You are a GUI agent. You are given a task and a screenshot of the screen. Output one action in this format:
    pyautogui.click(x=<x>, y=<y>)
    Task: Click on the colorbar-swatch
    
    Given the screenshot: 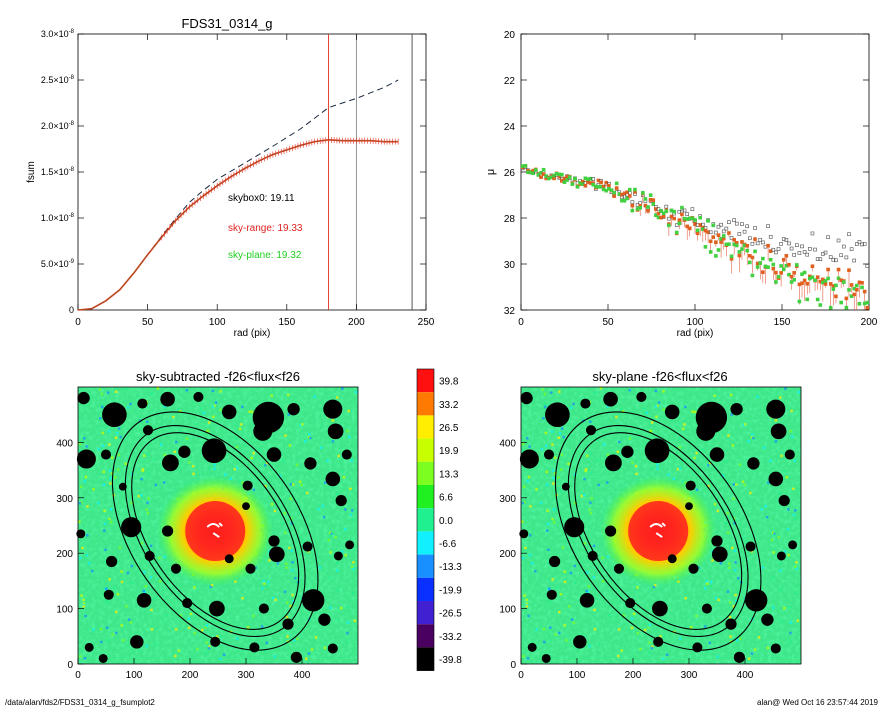 What is the action you would take?
    pyautogui.click(x=425, y=381)
    